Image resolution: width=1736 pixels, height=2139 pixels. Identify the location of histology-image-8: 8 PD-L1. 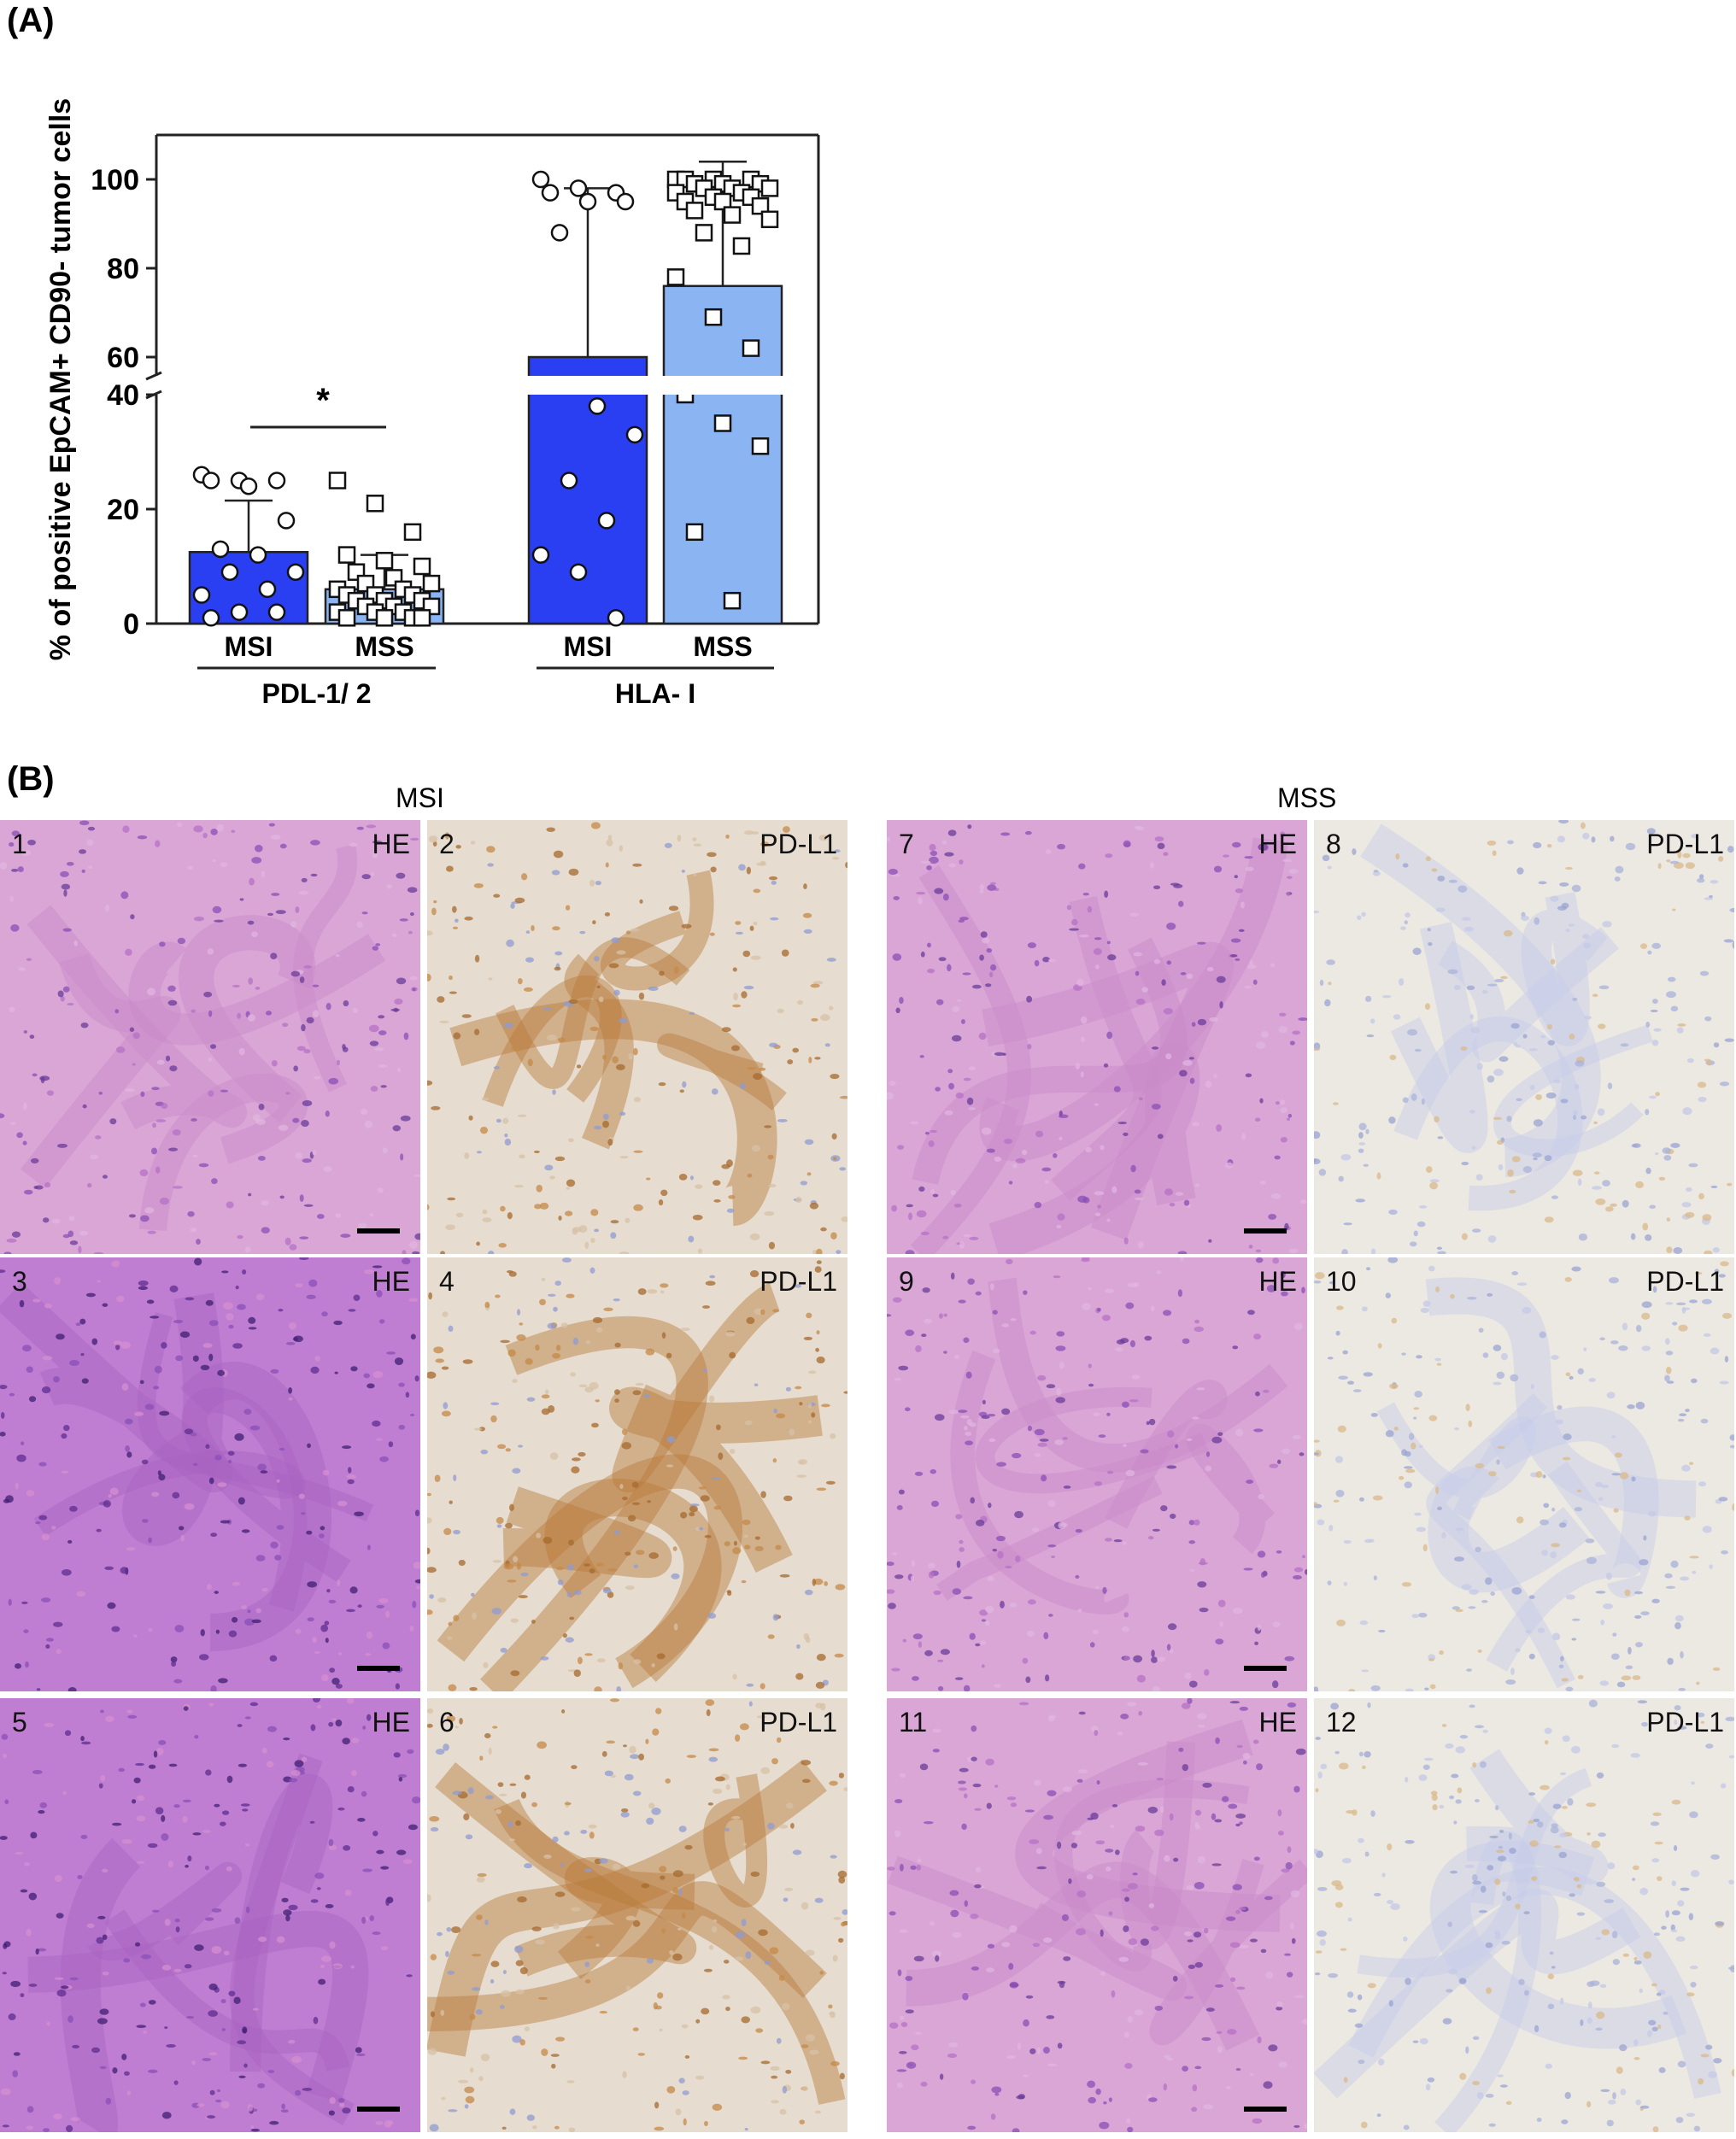
(1524, 1037).